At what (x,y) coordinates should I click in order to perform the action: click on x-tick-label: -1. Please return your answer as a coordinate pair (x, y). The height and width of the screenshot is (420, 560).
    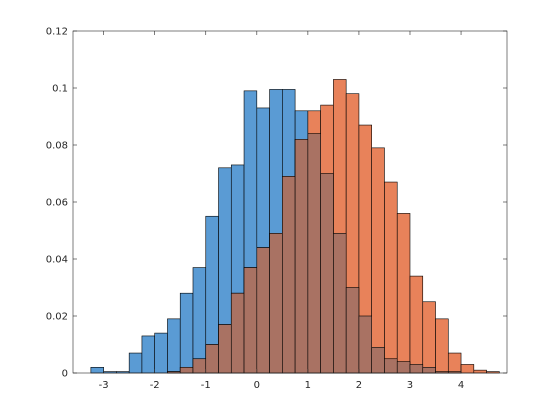
    Looking at the image, I should click on (206, 385).